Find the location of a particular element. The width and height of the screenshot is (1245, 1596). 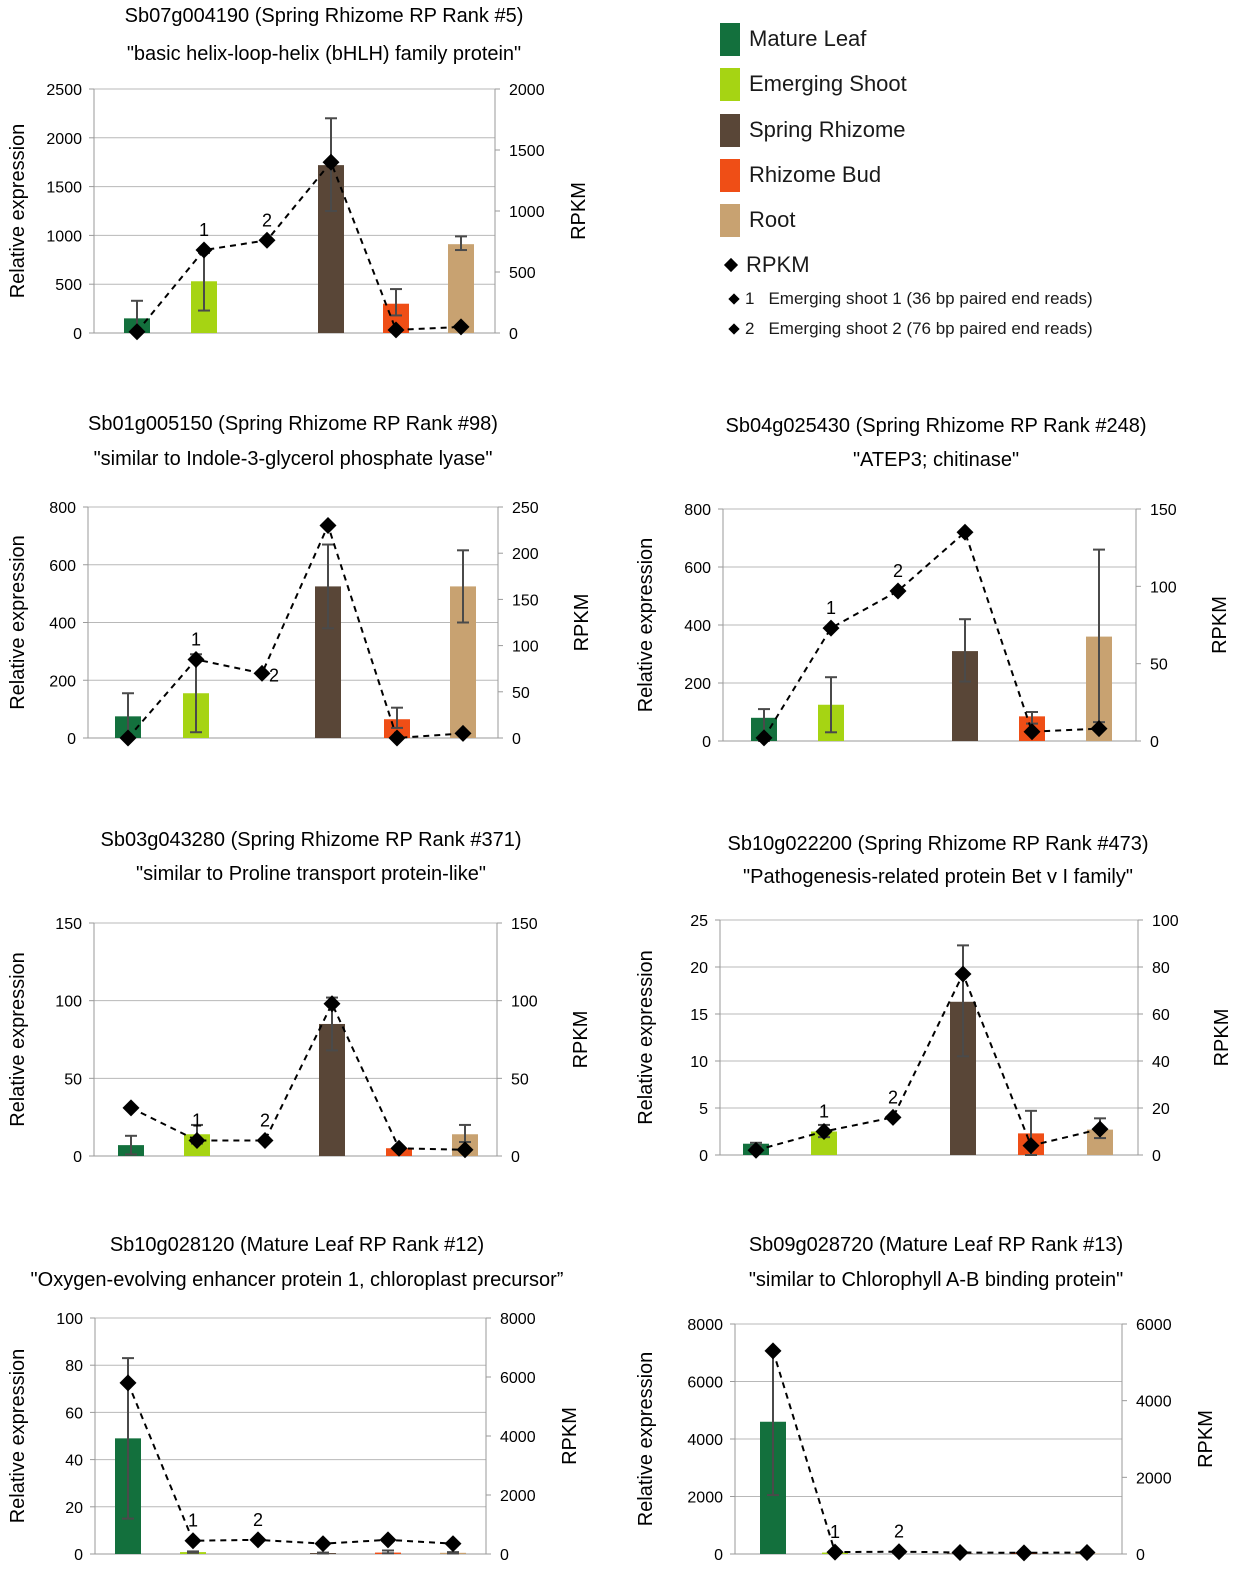

y-tick-label: 2000 is located at coordinates (705, 1498).